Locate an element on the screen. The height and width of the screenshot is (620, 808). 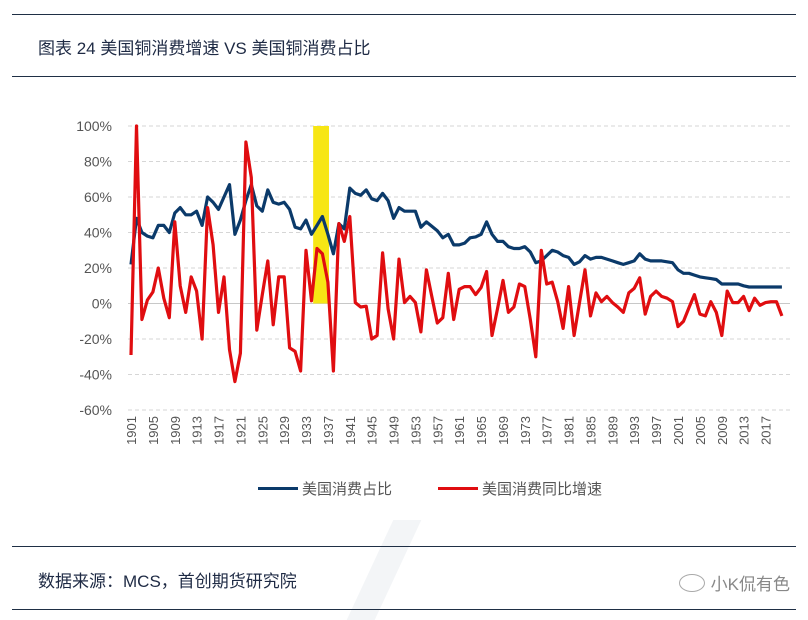
x-tick-label: 1901 is located at coordinates (131, 430).